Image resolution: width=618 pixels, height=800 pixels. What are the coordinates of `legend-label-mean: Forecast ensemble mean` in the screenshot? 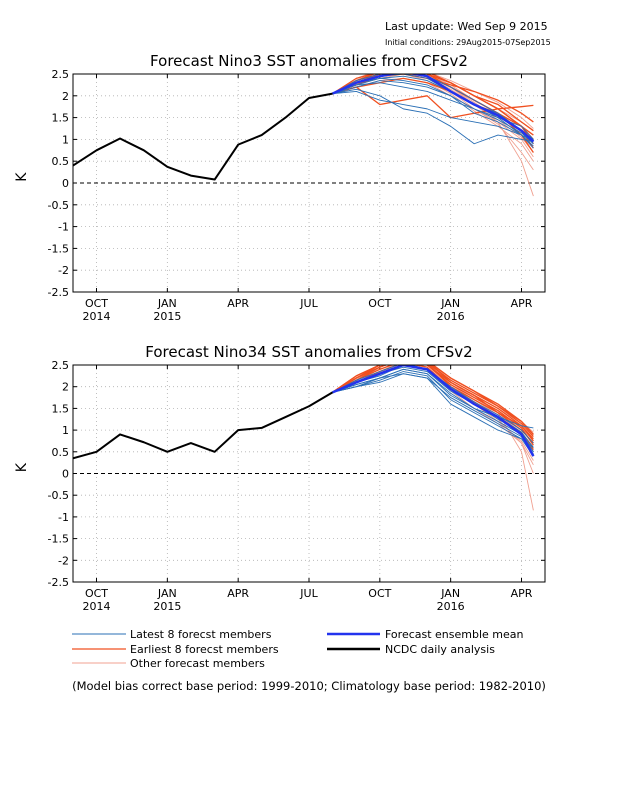 It's located at (454, 634).